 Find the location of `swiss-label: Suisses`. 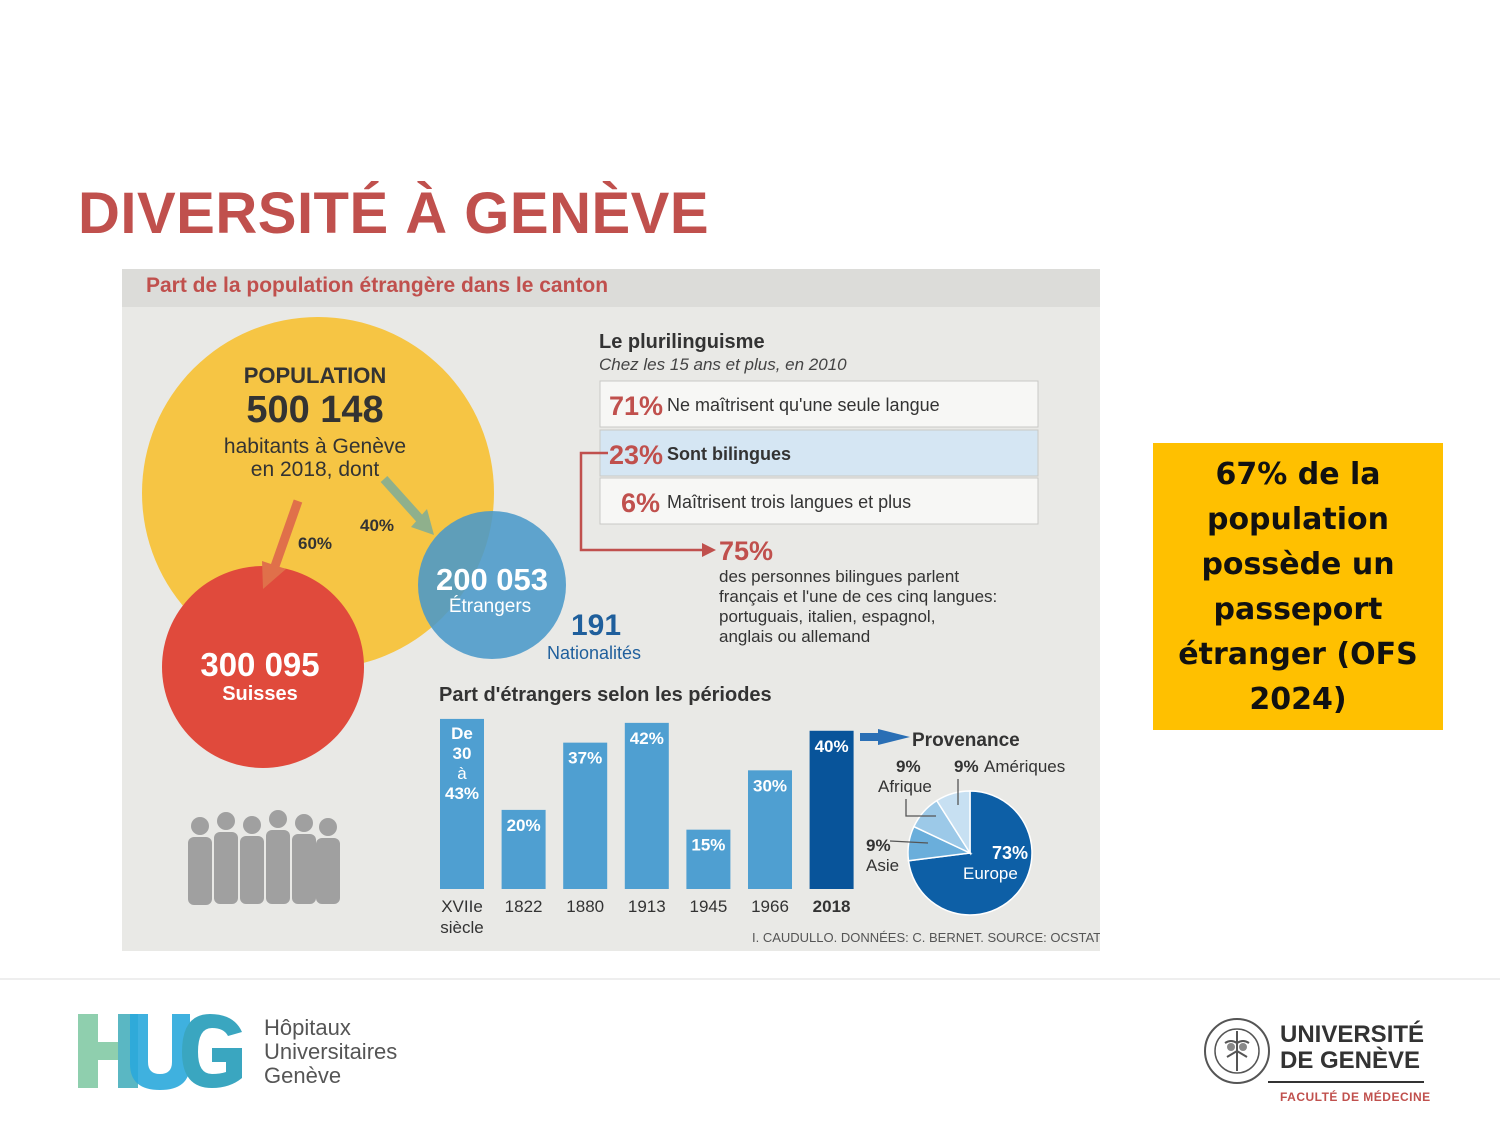

swiss-label: Suisses is located at coordinates (260, 694).